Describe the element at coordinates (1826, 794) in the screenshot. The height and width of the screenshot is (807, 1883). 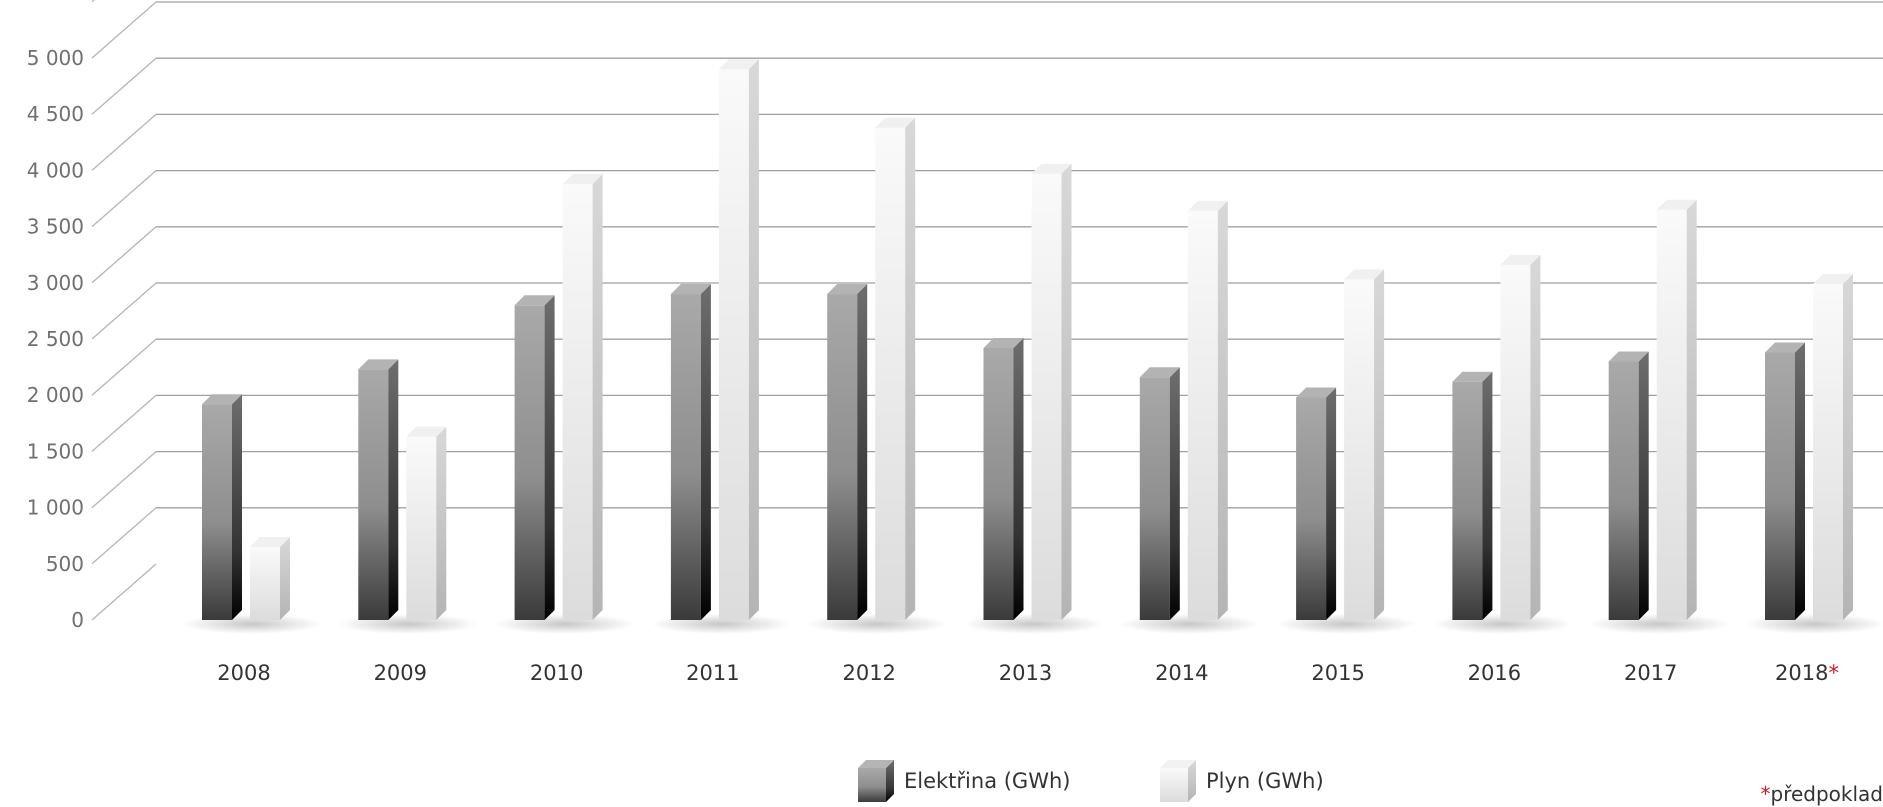
I see `footnote-text: předpoklad` at that location.